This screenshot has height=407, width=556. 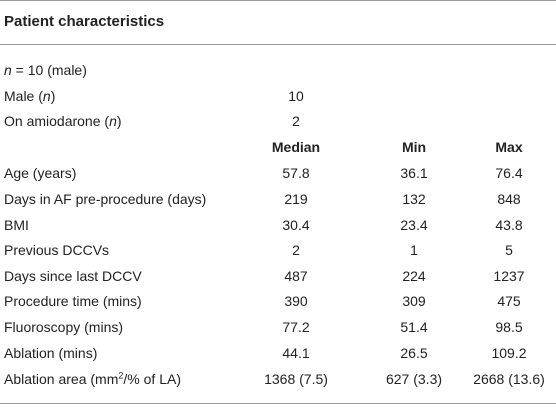 I want to click on cell-value: 30.4, so click(x=296, y=224).